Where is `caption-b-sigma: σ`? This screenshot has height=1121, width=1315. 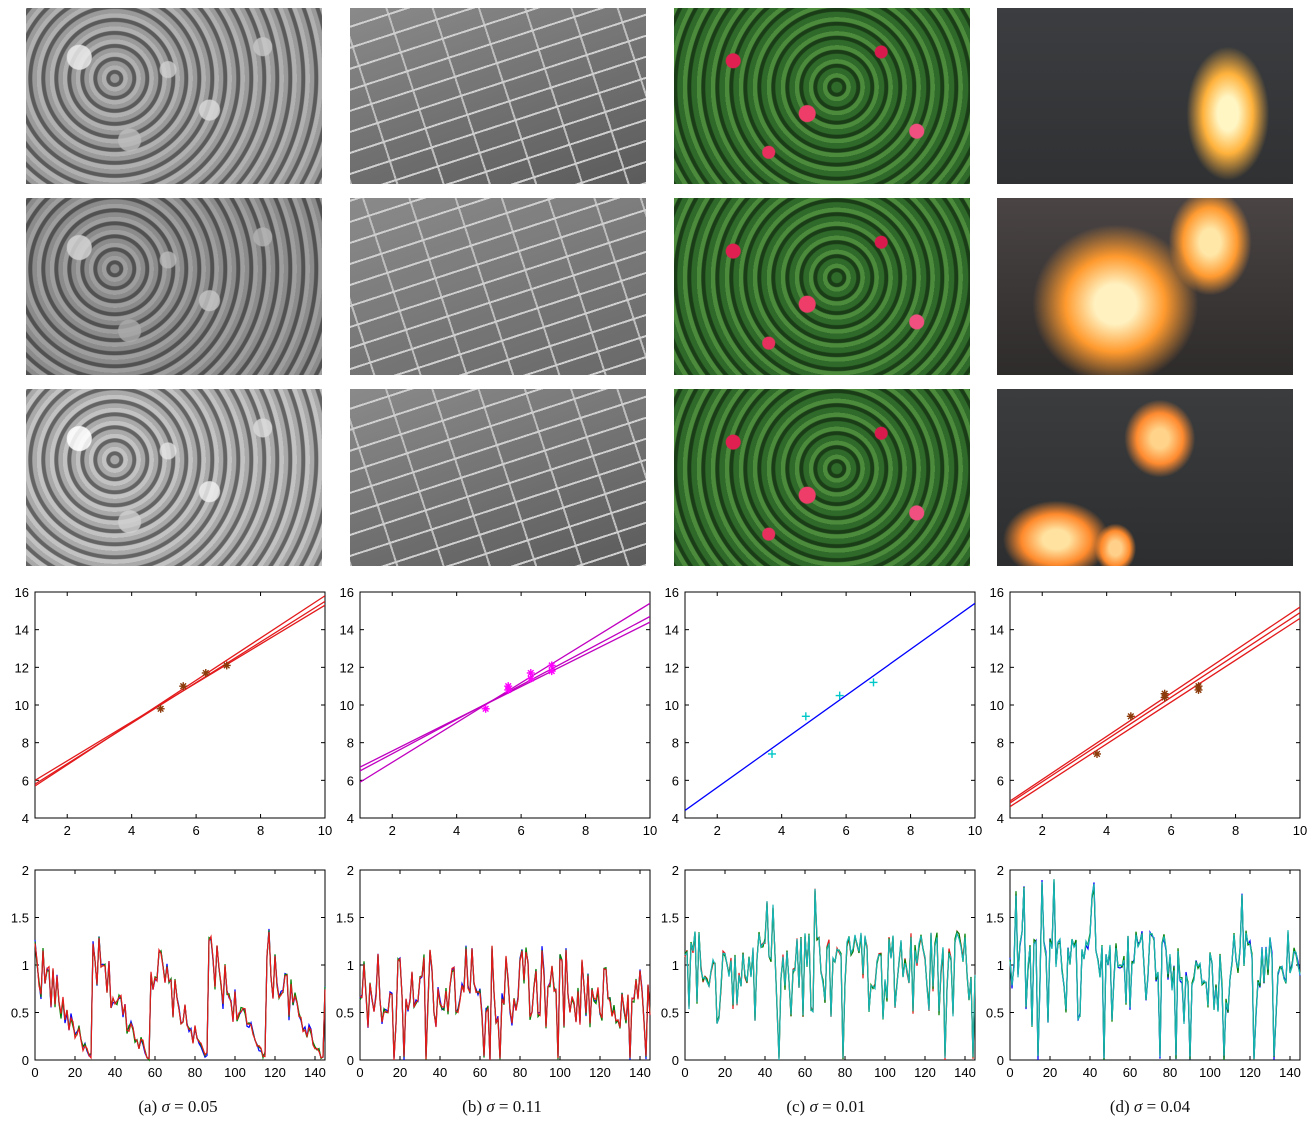
caption-b-sigma: σ is located at coordinates (490, 1106).